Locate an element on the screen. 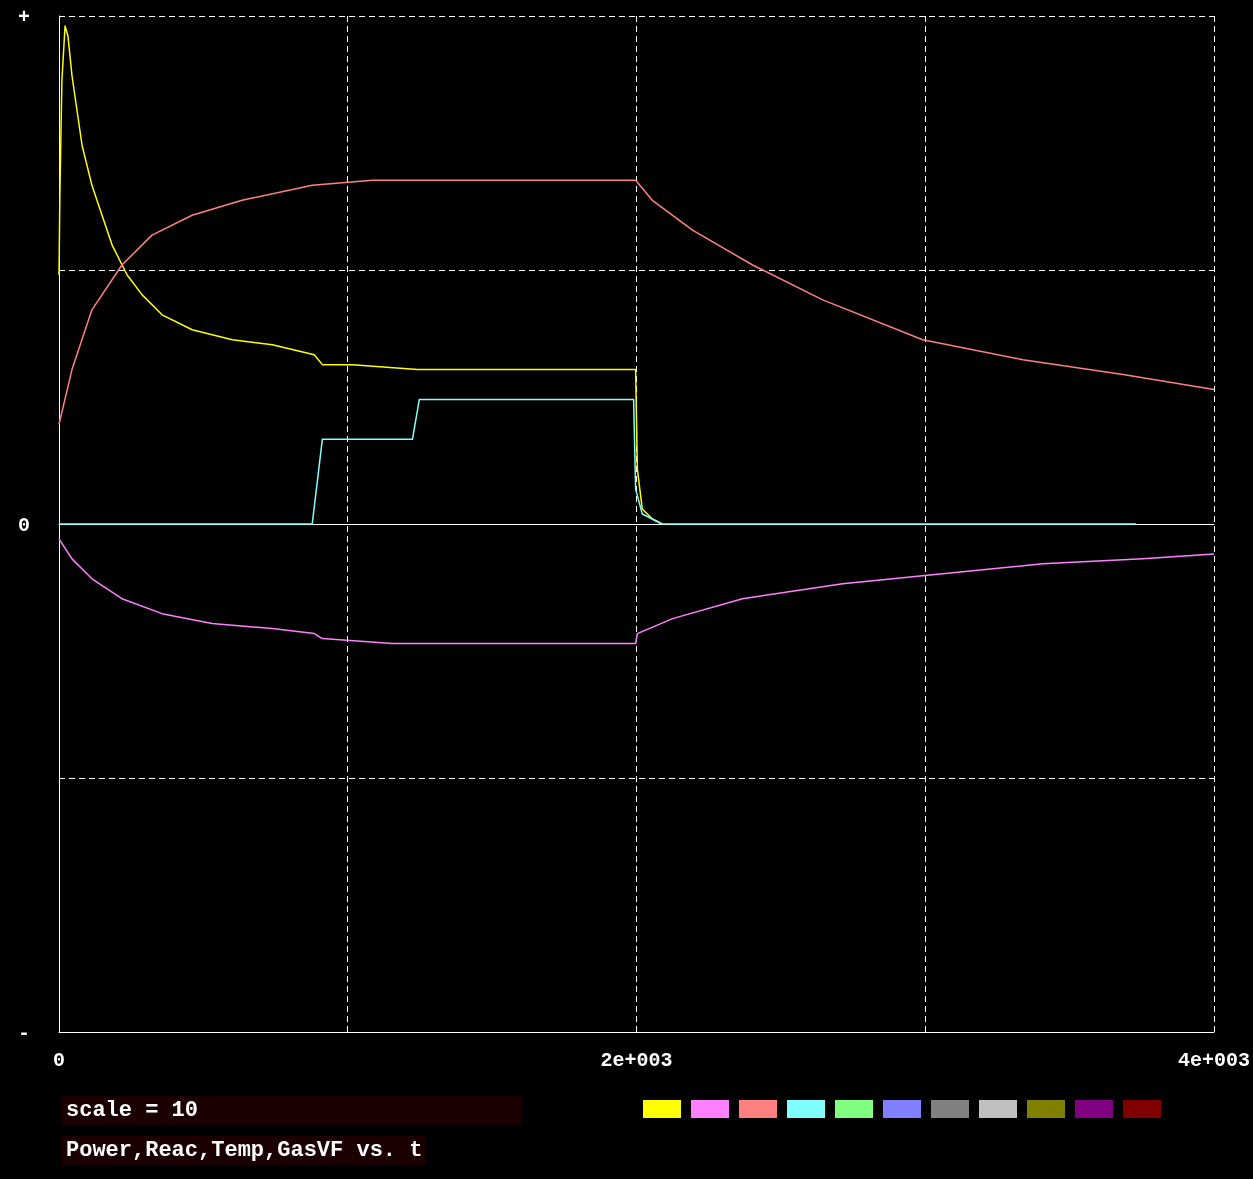 The width and height of the screenshot is (1253, 1179). text: Power,Reac,Temp,GasVF vs. t is located at coordinates (244, 1150).